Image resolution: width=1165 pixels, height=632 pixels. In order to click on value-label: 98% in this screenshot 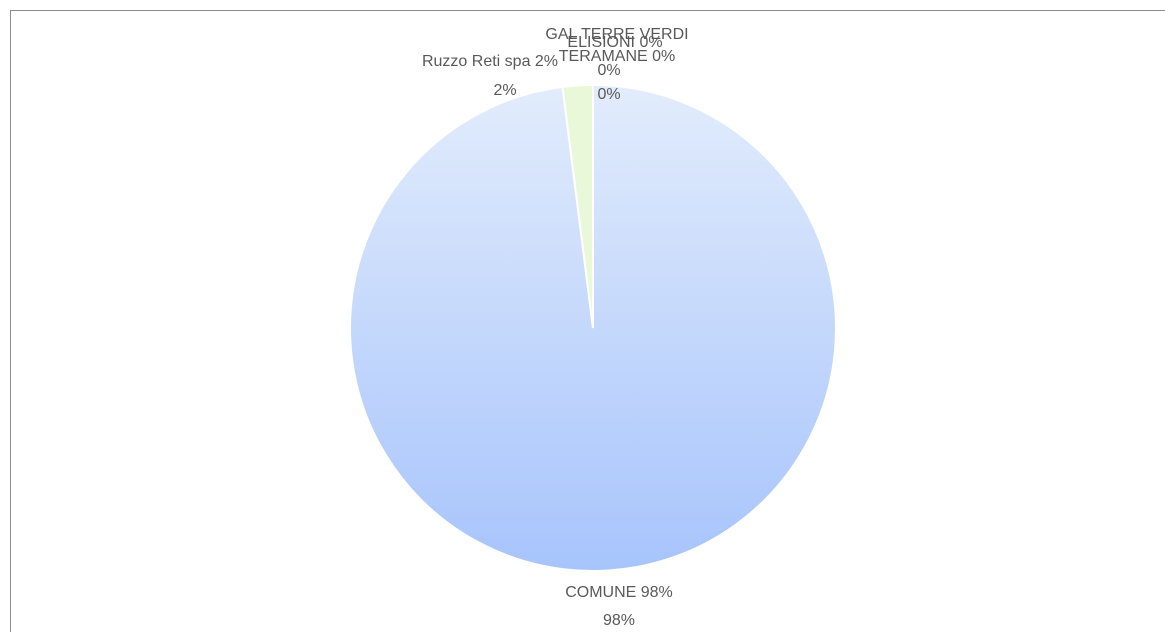, I will do `click(619, 620)`.